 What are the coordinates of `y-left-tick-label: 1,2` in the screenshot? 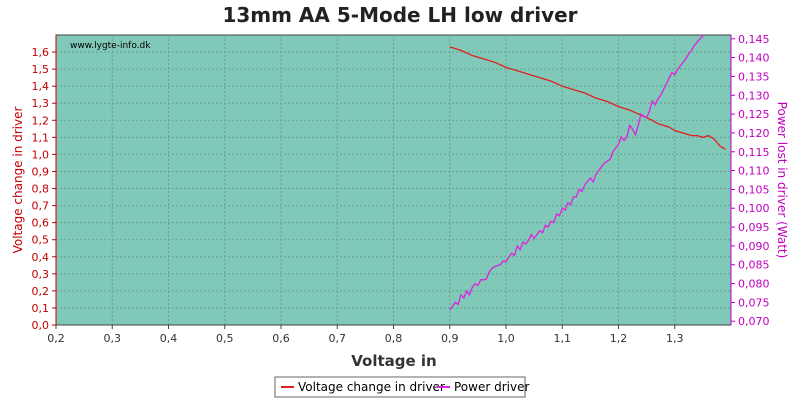 It's located at (41, 120).